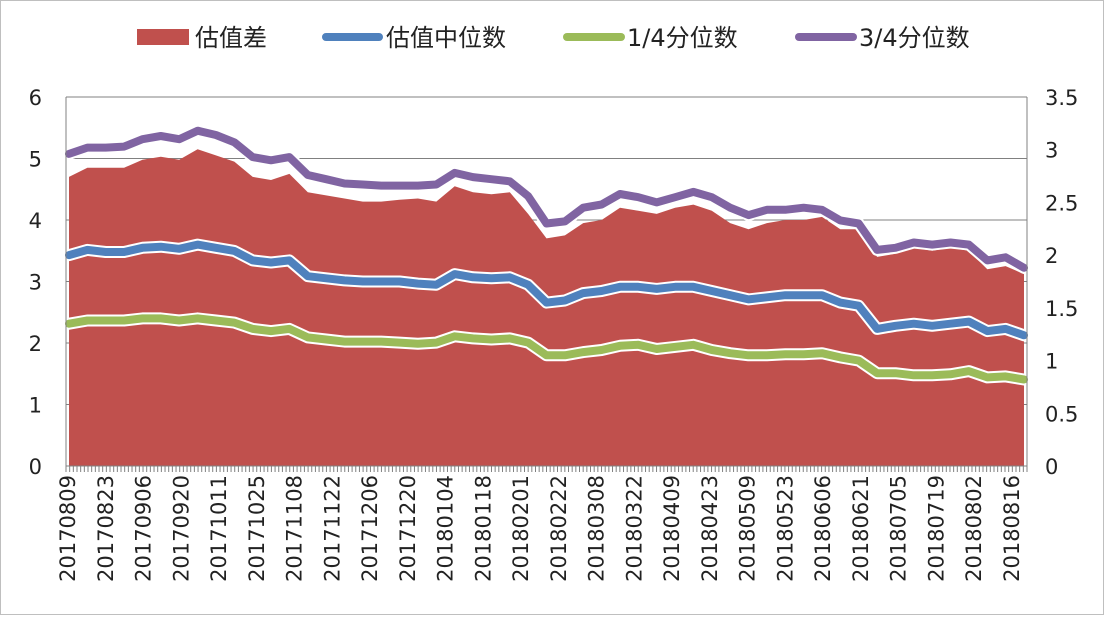 The image size is (1104, 618). I want to click on x-tick-label: 20180308, so click(597, 528).